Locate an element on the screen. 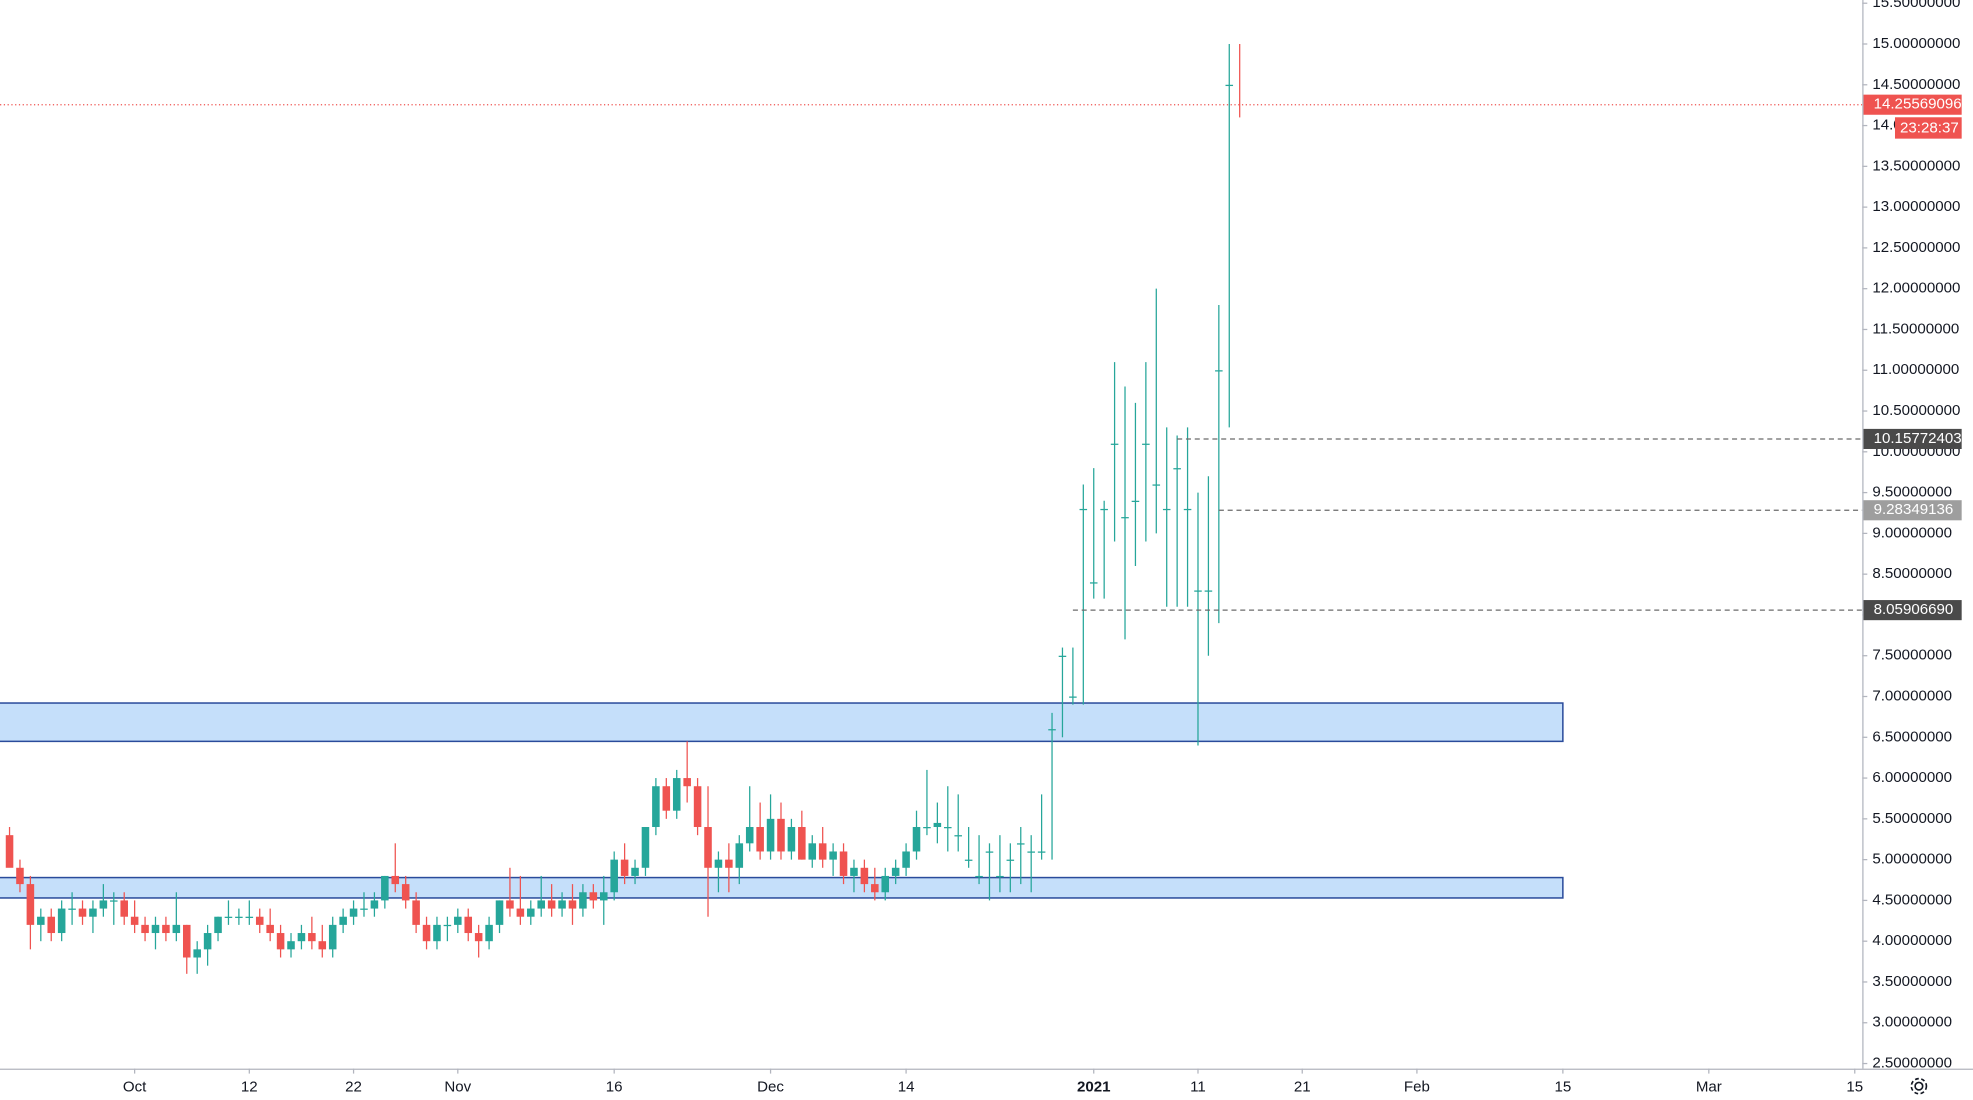 The width and height of the screenshot is (1973, 1100). level-label: 9.28349136 is located at coordinates (1914, 509).